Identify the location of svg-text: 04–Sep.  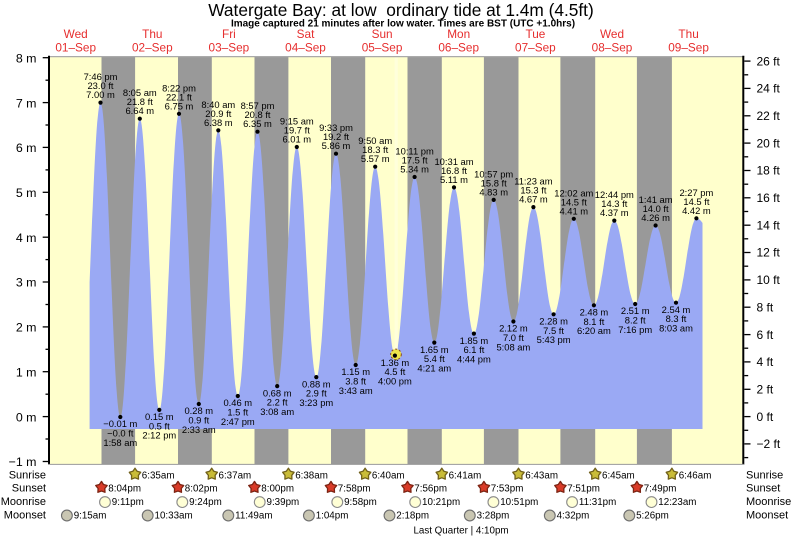
(305, 47).